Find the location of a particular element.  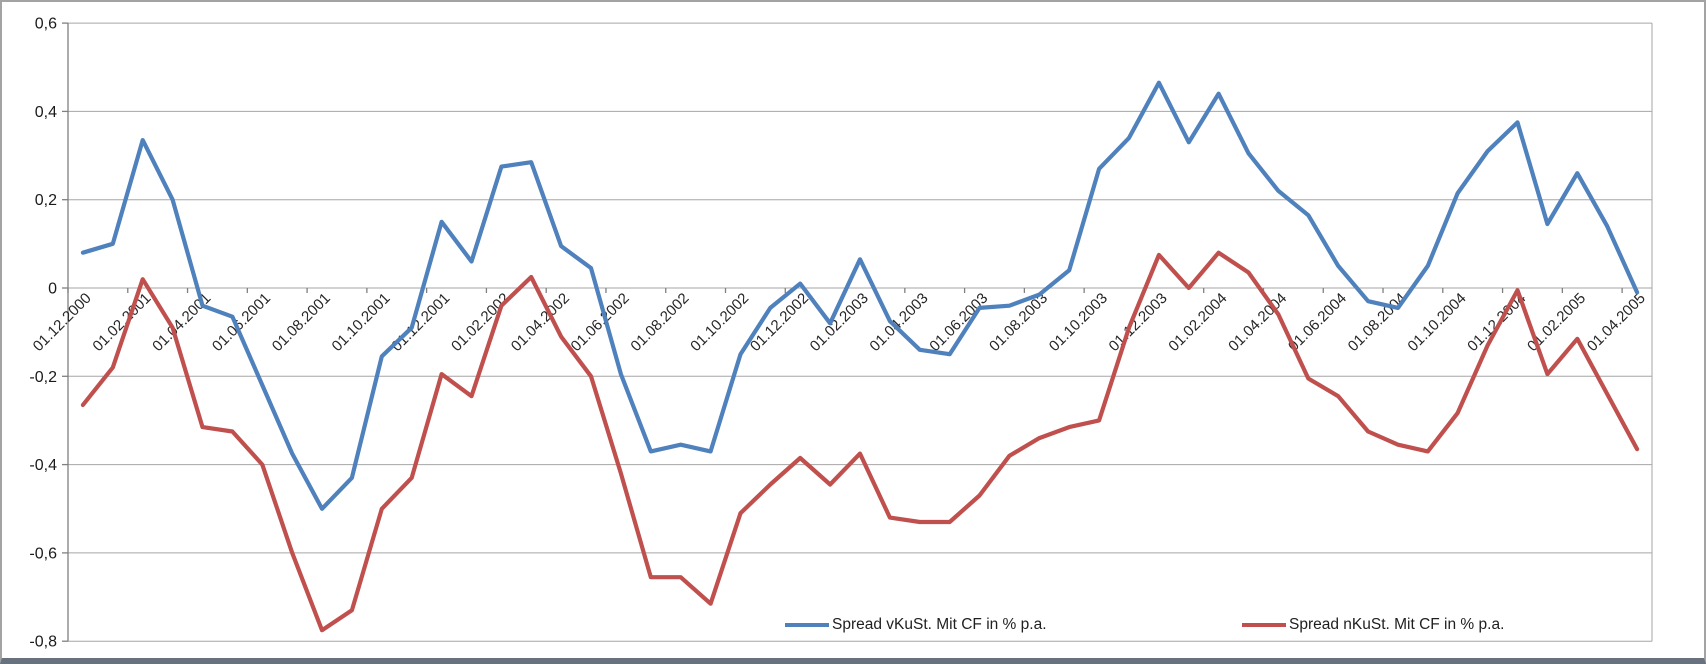

y-axis-label: 0,6 is located at coordinates (46, 24).